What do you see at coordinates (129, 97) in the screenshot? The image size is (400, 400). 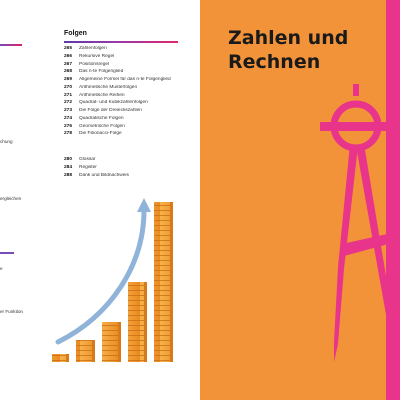 I see `toc-entry: 271 Arithmetische Reihen` at bounding box center [129, 97].